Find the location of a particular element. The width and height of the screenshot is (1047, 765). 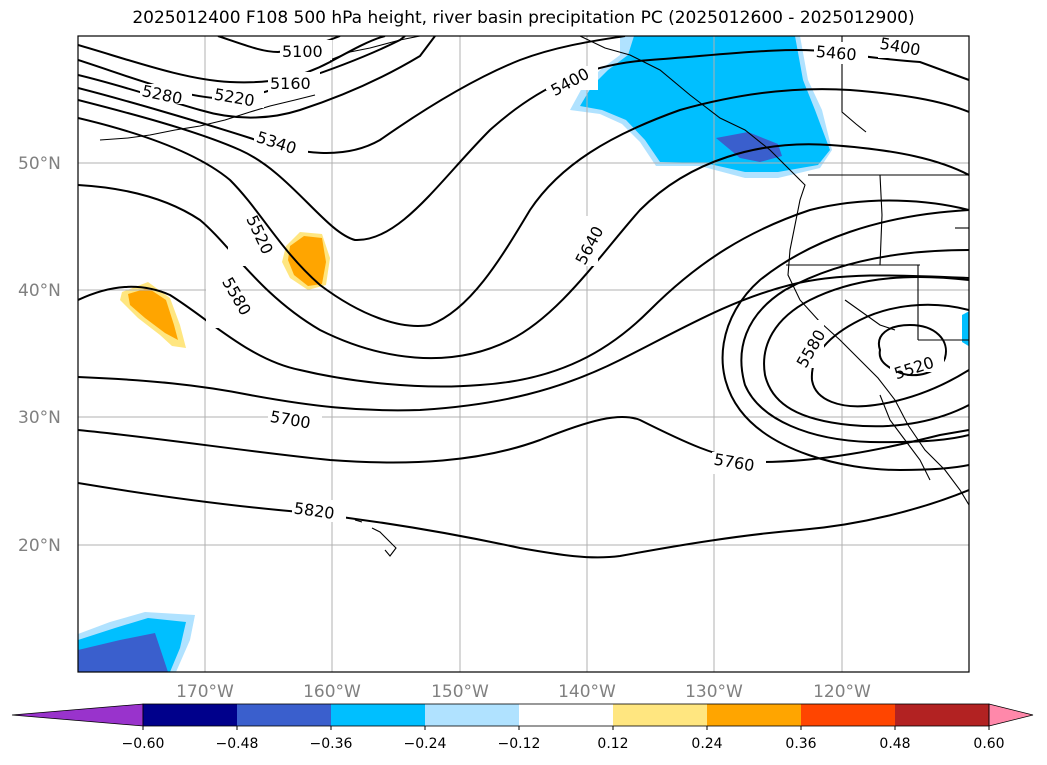

colorbar-tick-label: −0.48 is located at coordinates (237, 744).